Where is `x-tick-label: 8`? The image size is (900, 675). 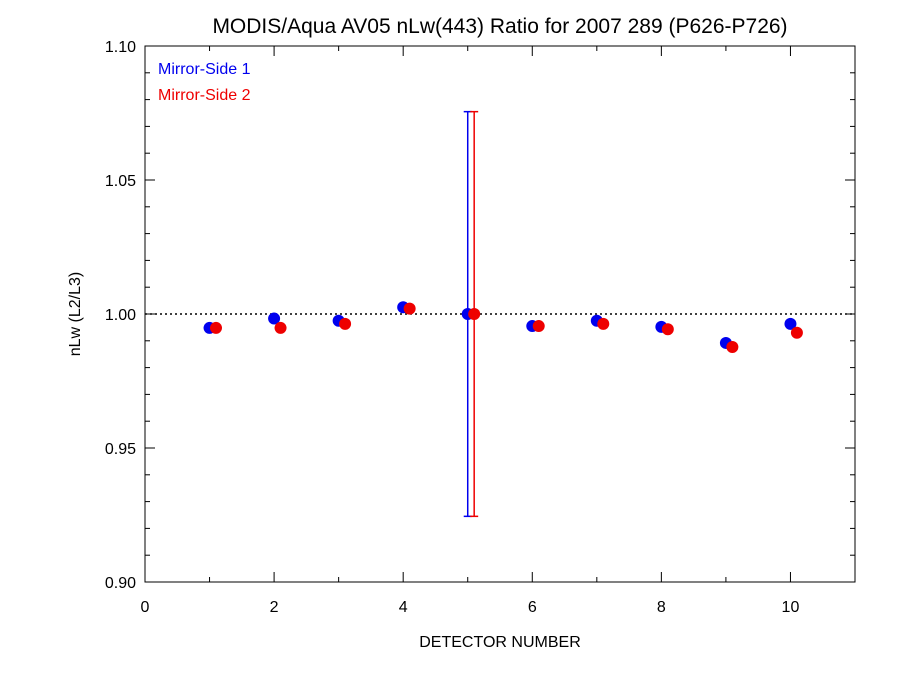
x-tick-label: 8 is located at coordinates (661, 607).